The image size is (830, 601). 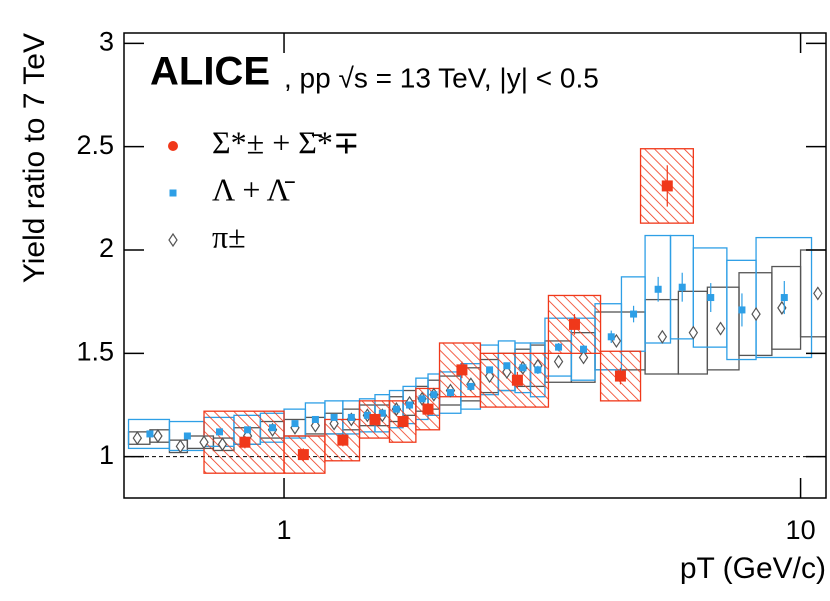 What do you see at coordinates (253, 189) in the screenshot?
I see `legend-label: Λ + Λ̄` at bounding box center [253, 189].